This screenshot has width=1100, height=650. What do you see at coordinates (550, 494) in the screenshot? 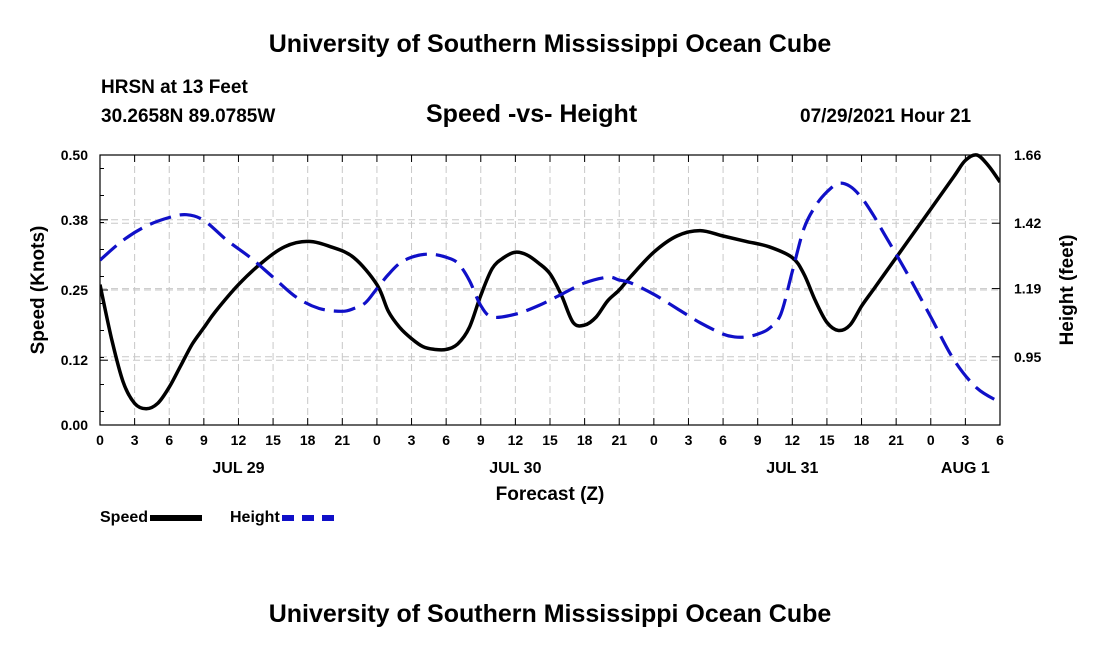
I see `x-axis-title: Forecast (Z)` at bounding box center [550, 494].